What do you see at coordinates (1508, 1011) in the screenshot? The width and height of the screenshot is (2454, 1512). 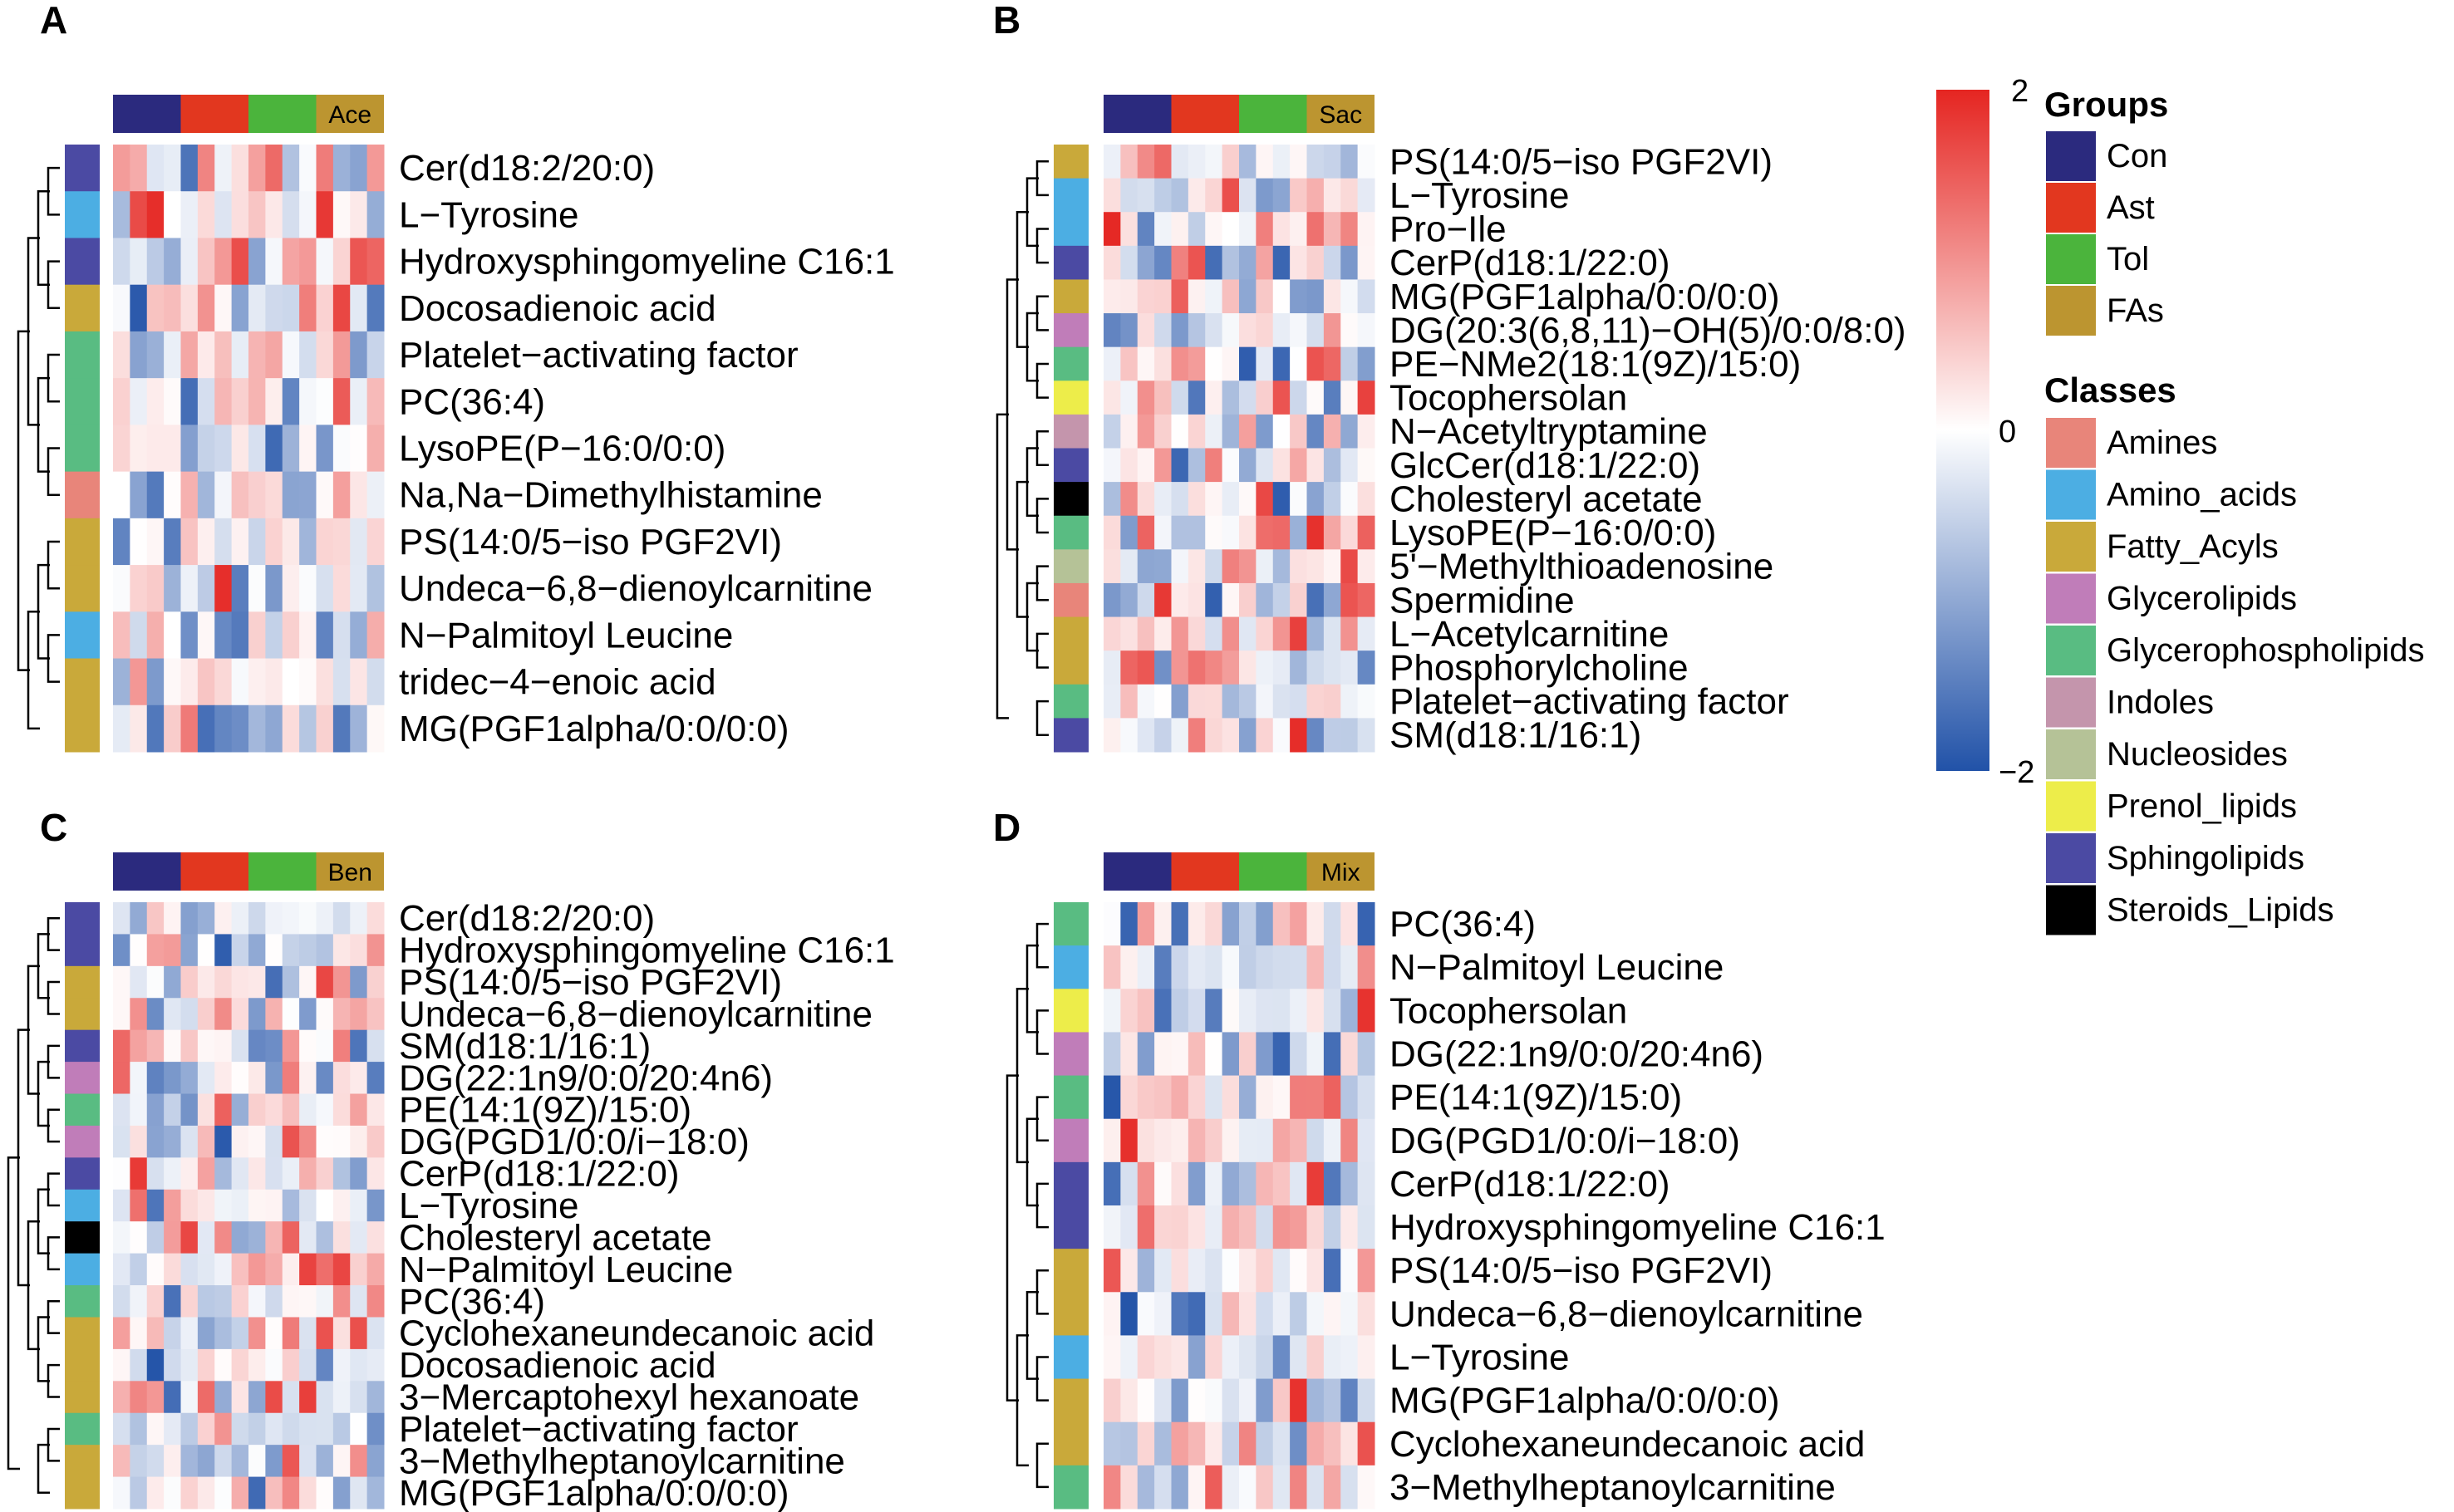 I see `row-label: Tocophersolan` at bounding box center [1508, 1011].